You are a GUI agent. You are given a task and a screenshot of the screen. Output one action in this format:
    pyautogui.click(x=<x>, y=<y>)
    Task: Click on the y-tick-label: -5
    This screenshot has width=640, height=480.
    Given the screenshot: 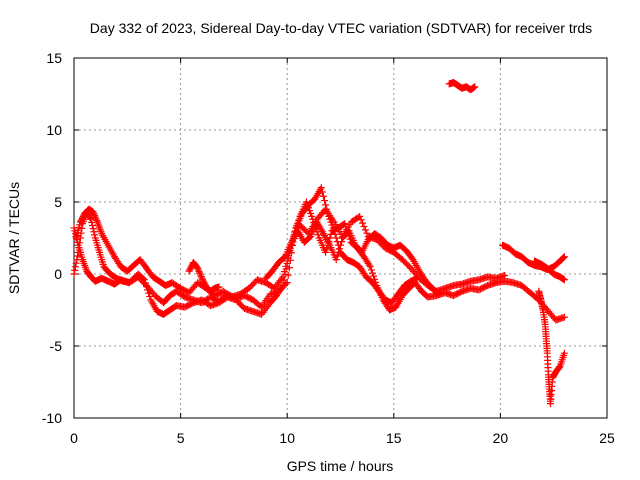 What is the action you would take?
    pyautogui.click(x=56, y=346)
    